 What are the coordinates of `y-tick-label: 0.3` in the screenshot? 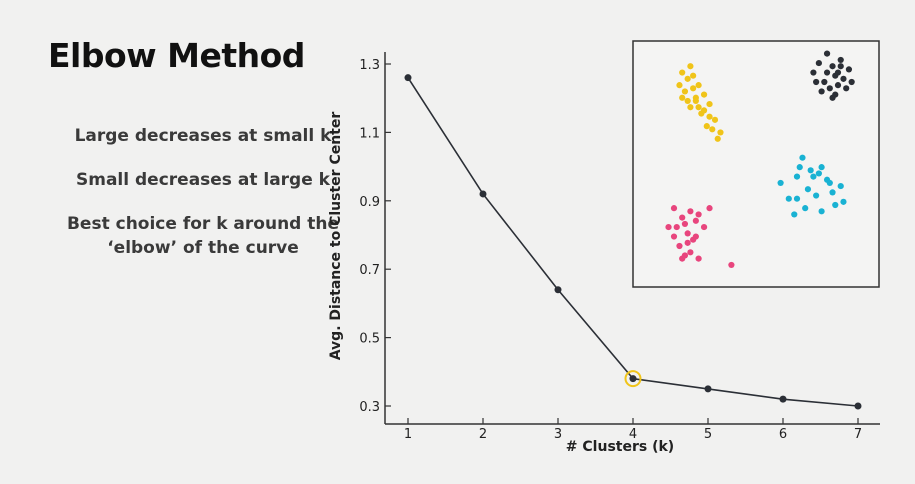 It's located at (369, 407).